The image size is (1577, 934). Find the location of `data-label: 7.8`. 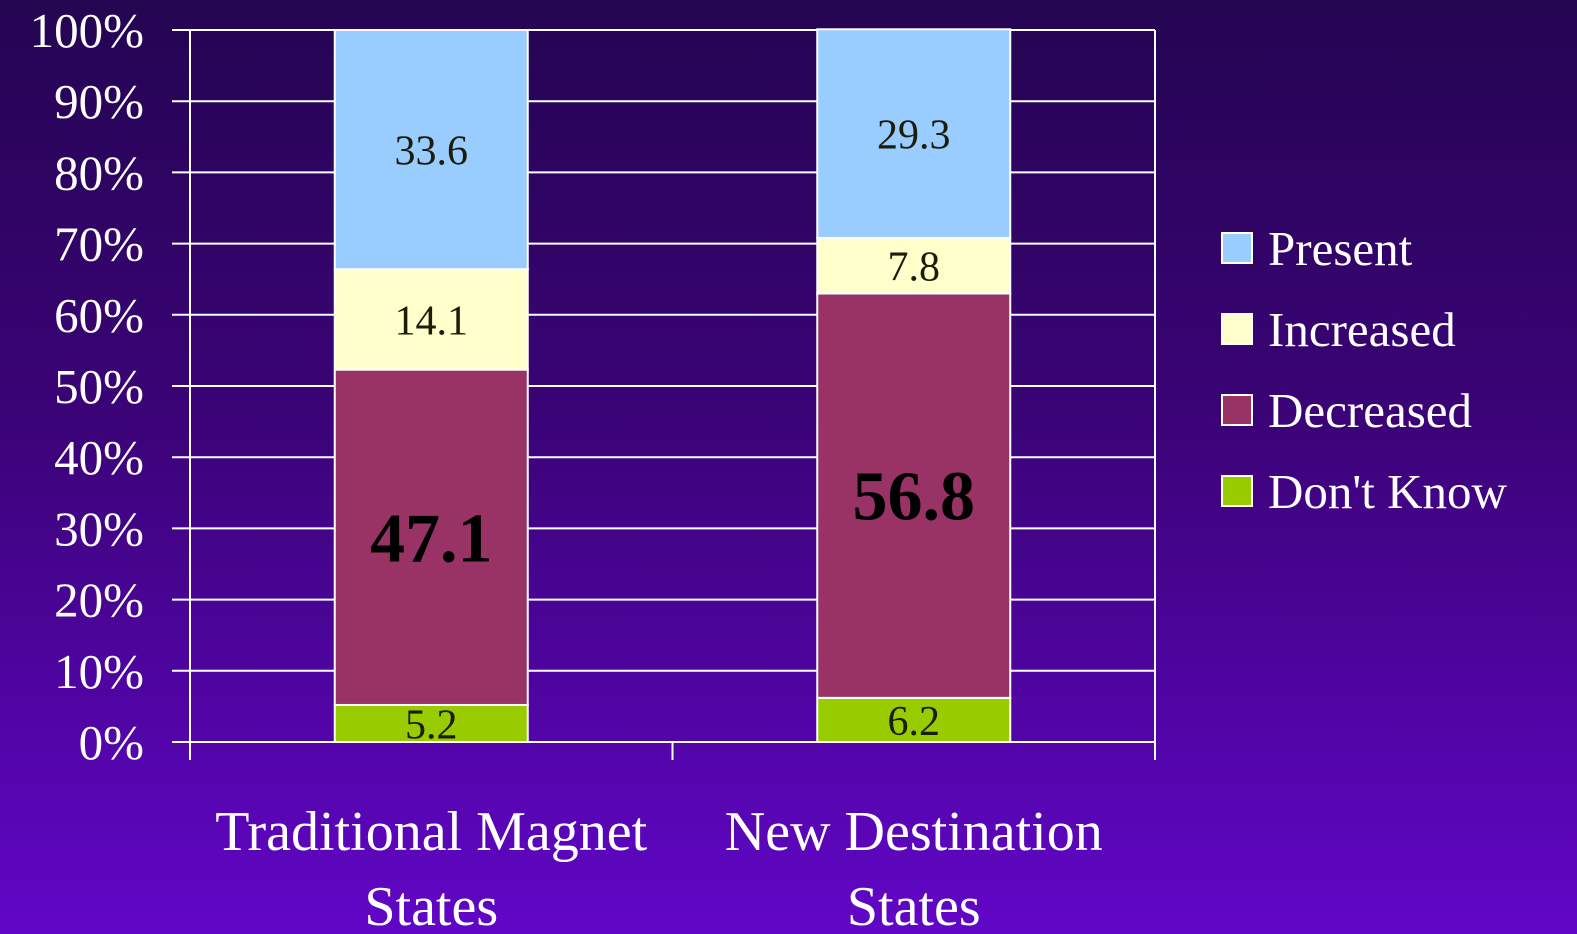

data-label: 7.8 is located at coordinates (914, 268).